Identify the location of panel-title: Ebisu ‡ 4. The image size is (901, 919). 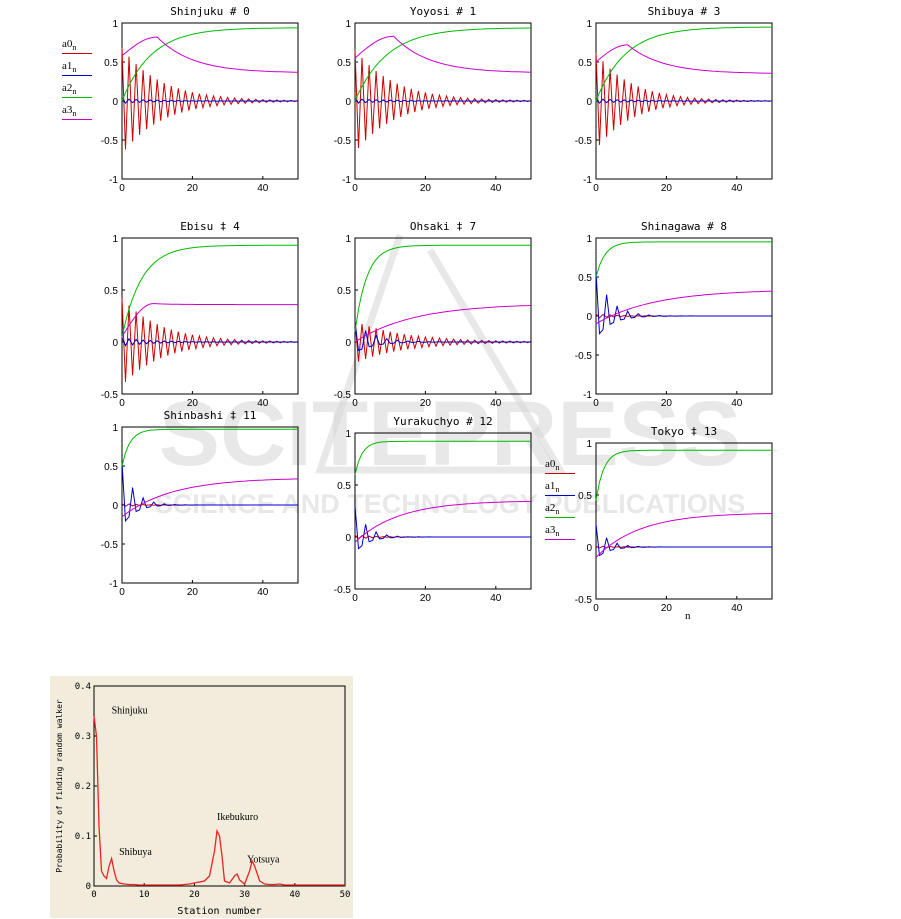
(210, 226).